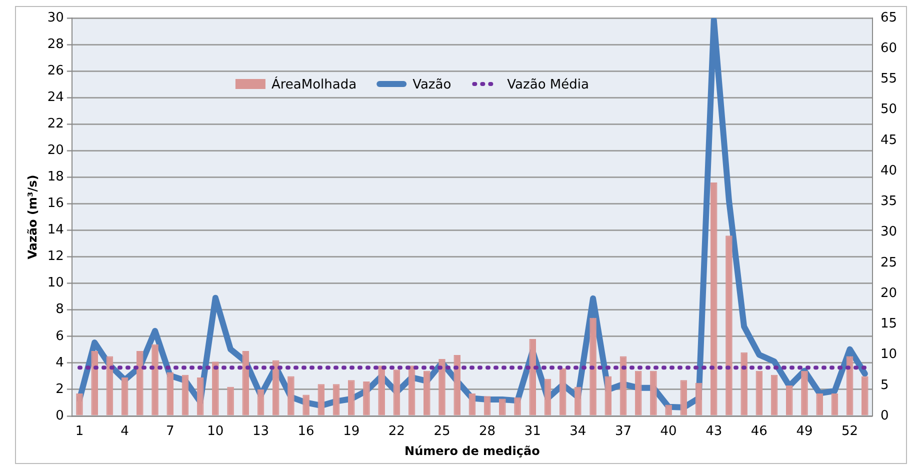 This screenshot has height=465, width=918. What do you see at coordinates (55, 256) in the screenshot?
I see `y-tick-label: 12` at bounding box center [55, 256].